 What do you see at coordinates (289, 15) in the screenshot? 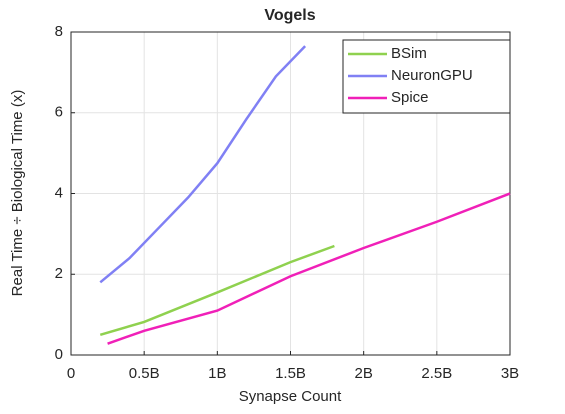
I see `chart-title: Vogels` at bounding box center [289, 15].